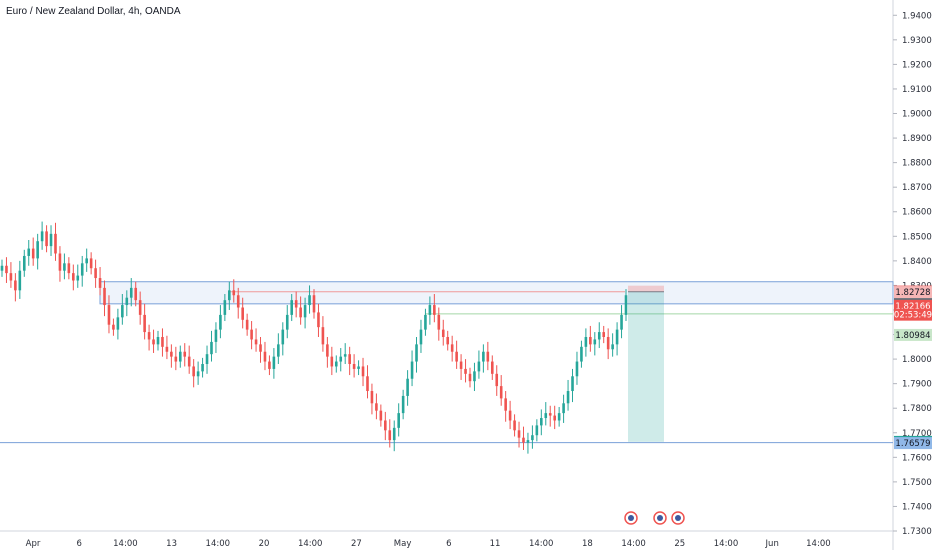 The height and width of the screenshot is (550, 932). What do you see at coordinates (646, 366) in the screenshot?
I see `take-profit-area` at bounding box center [646, 366].